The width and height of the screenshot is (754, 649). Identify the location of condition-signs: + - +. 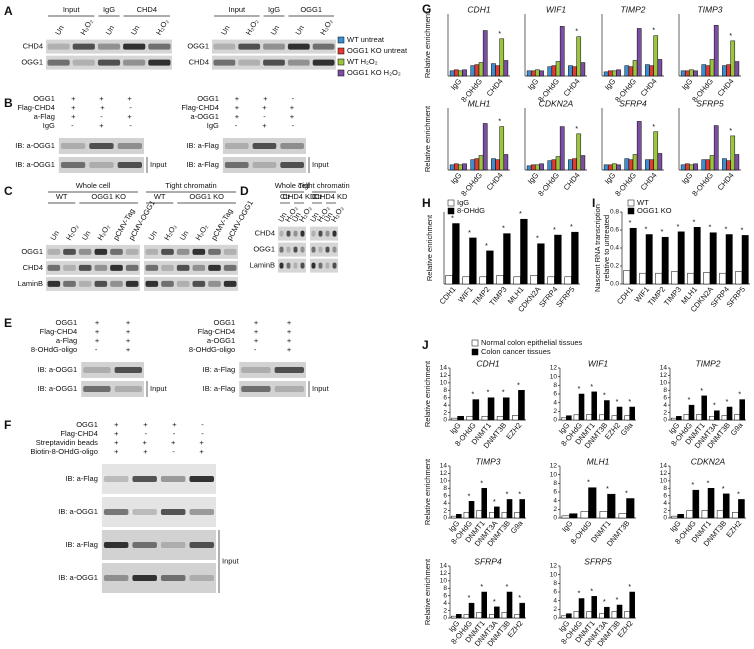
(265, 116).